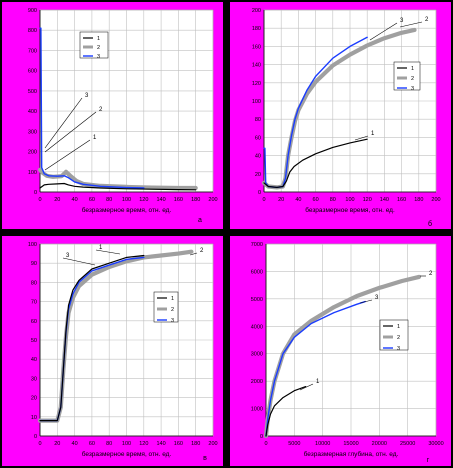 The image size is (453, 468). What do you see at coordinates (32, 72) in the screenshot?
I see `y-tick-label: 600` at bounding box center [32, 72].